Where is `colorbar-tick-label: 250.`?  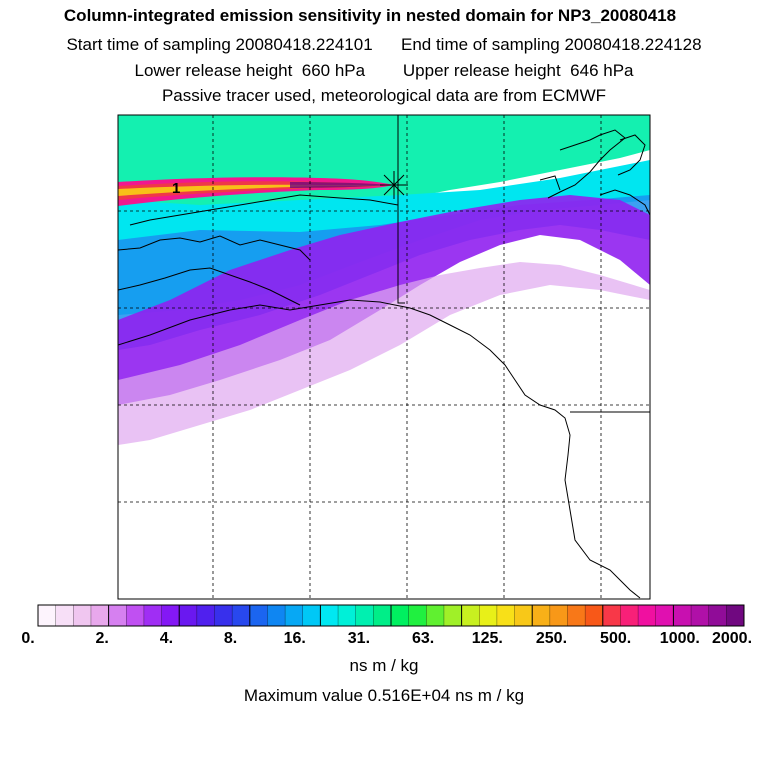
colorbar-tick-label: 250. is located at coordinates (551, 638).